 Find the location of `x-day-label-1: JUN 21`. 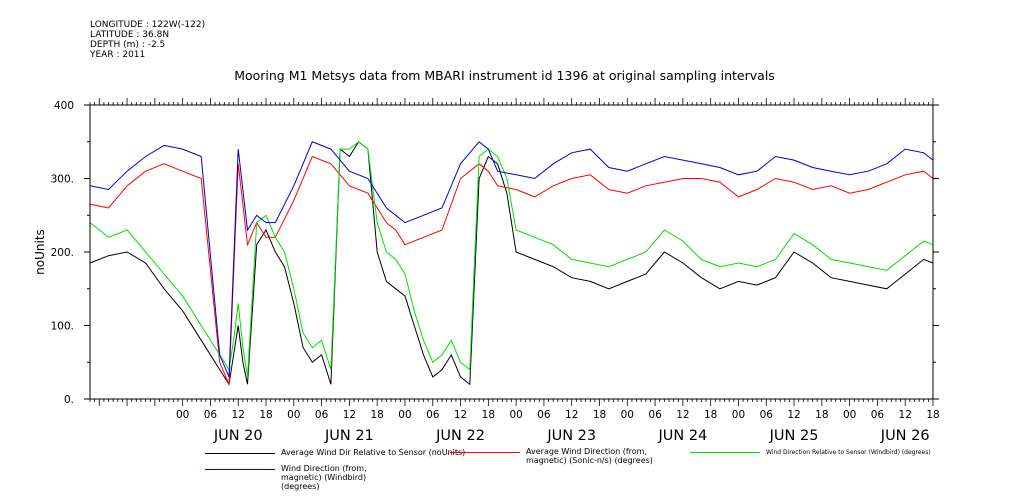

x-day-label-1: JUN 21 is located at coordinates (349, 436).